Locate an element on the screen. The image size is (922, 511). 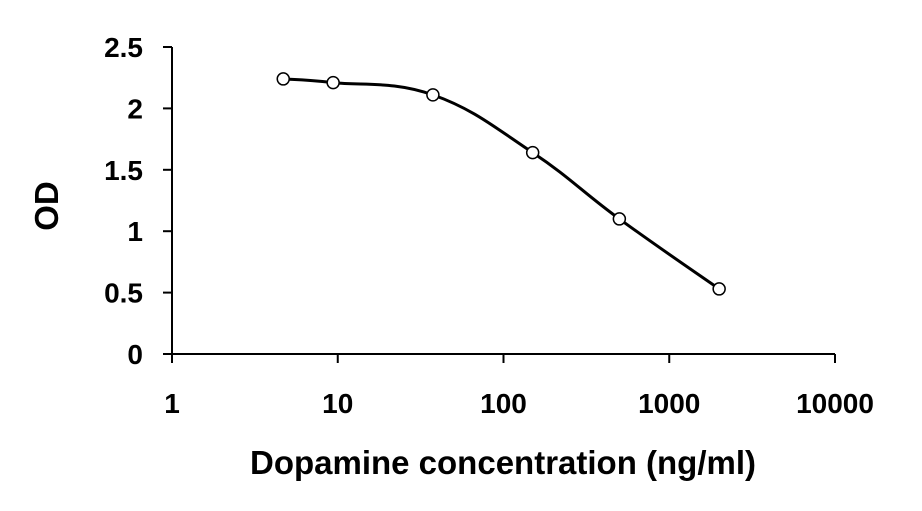
y-axis-title: OD is located at coordinates (46, 206).